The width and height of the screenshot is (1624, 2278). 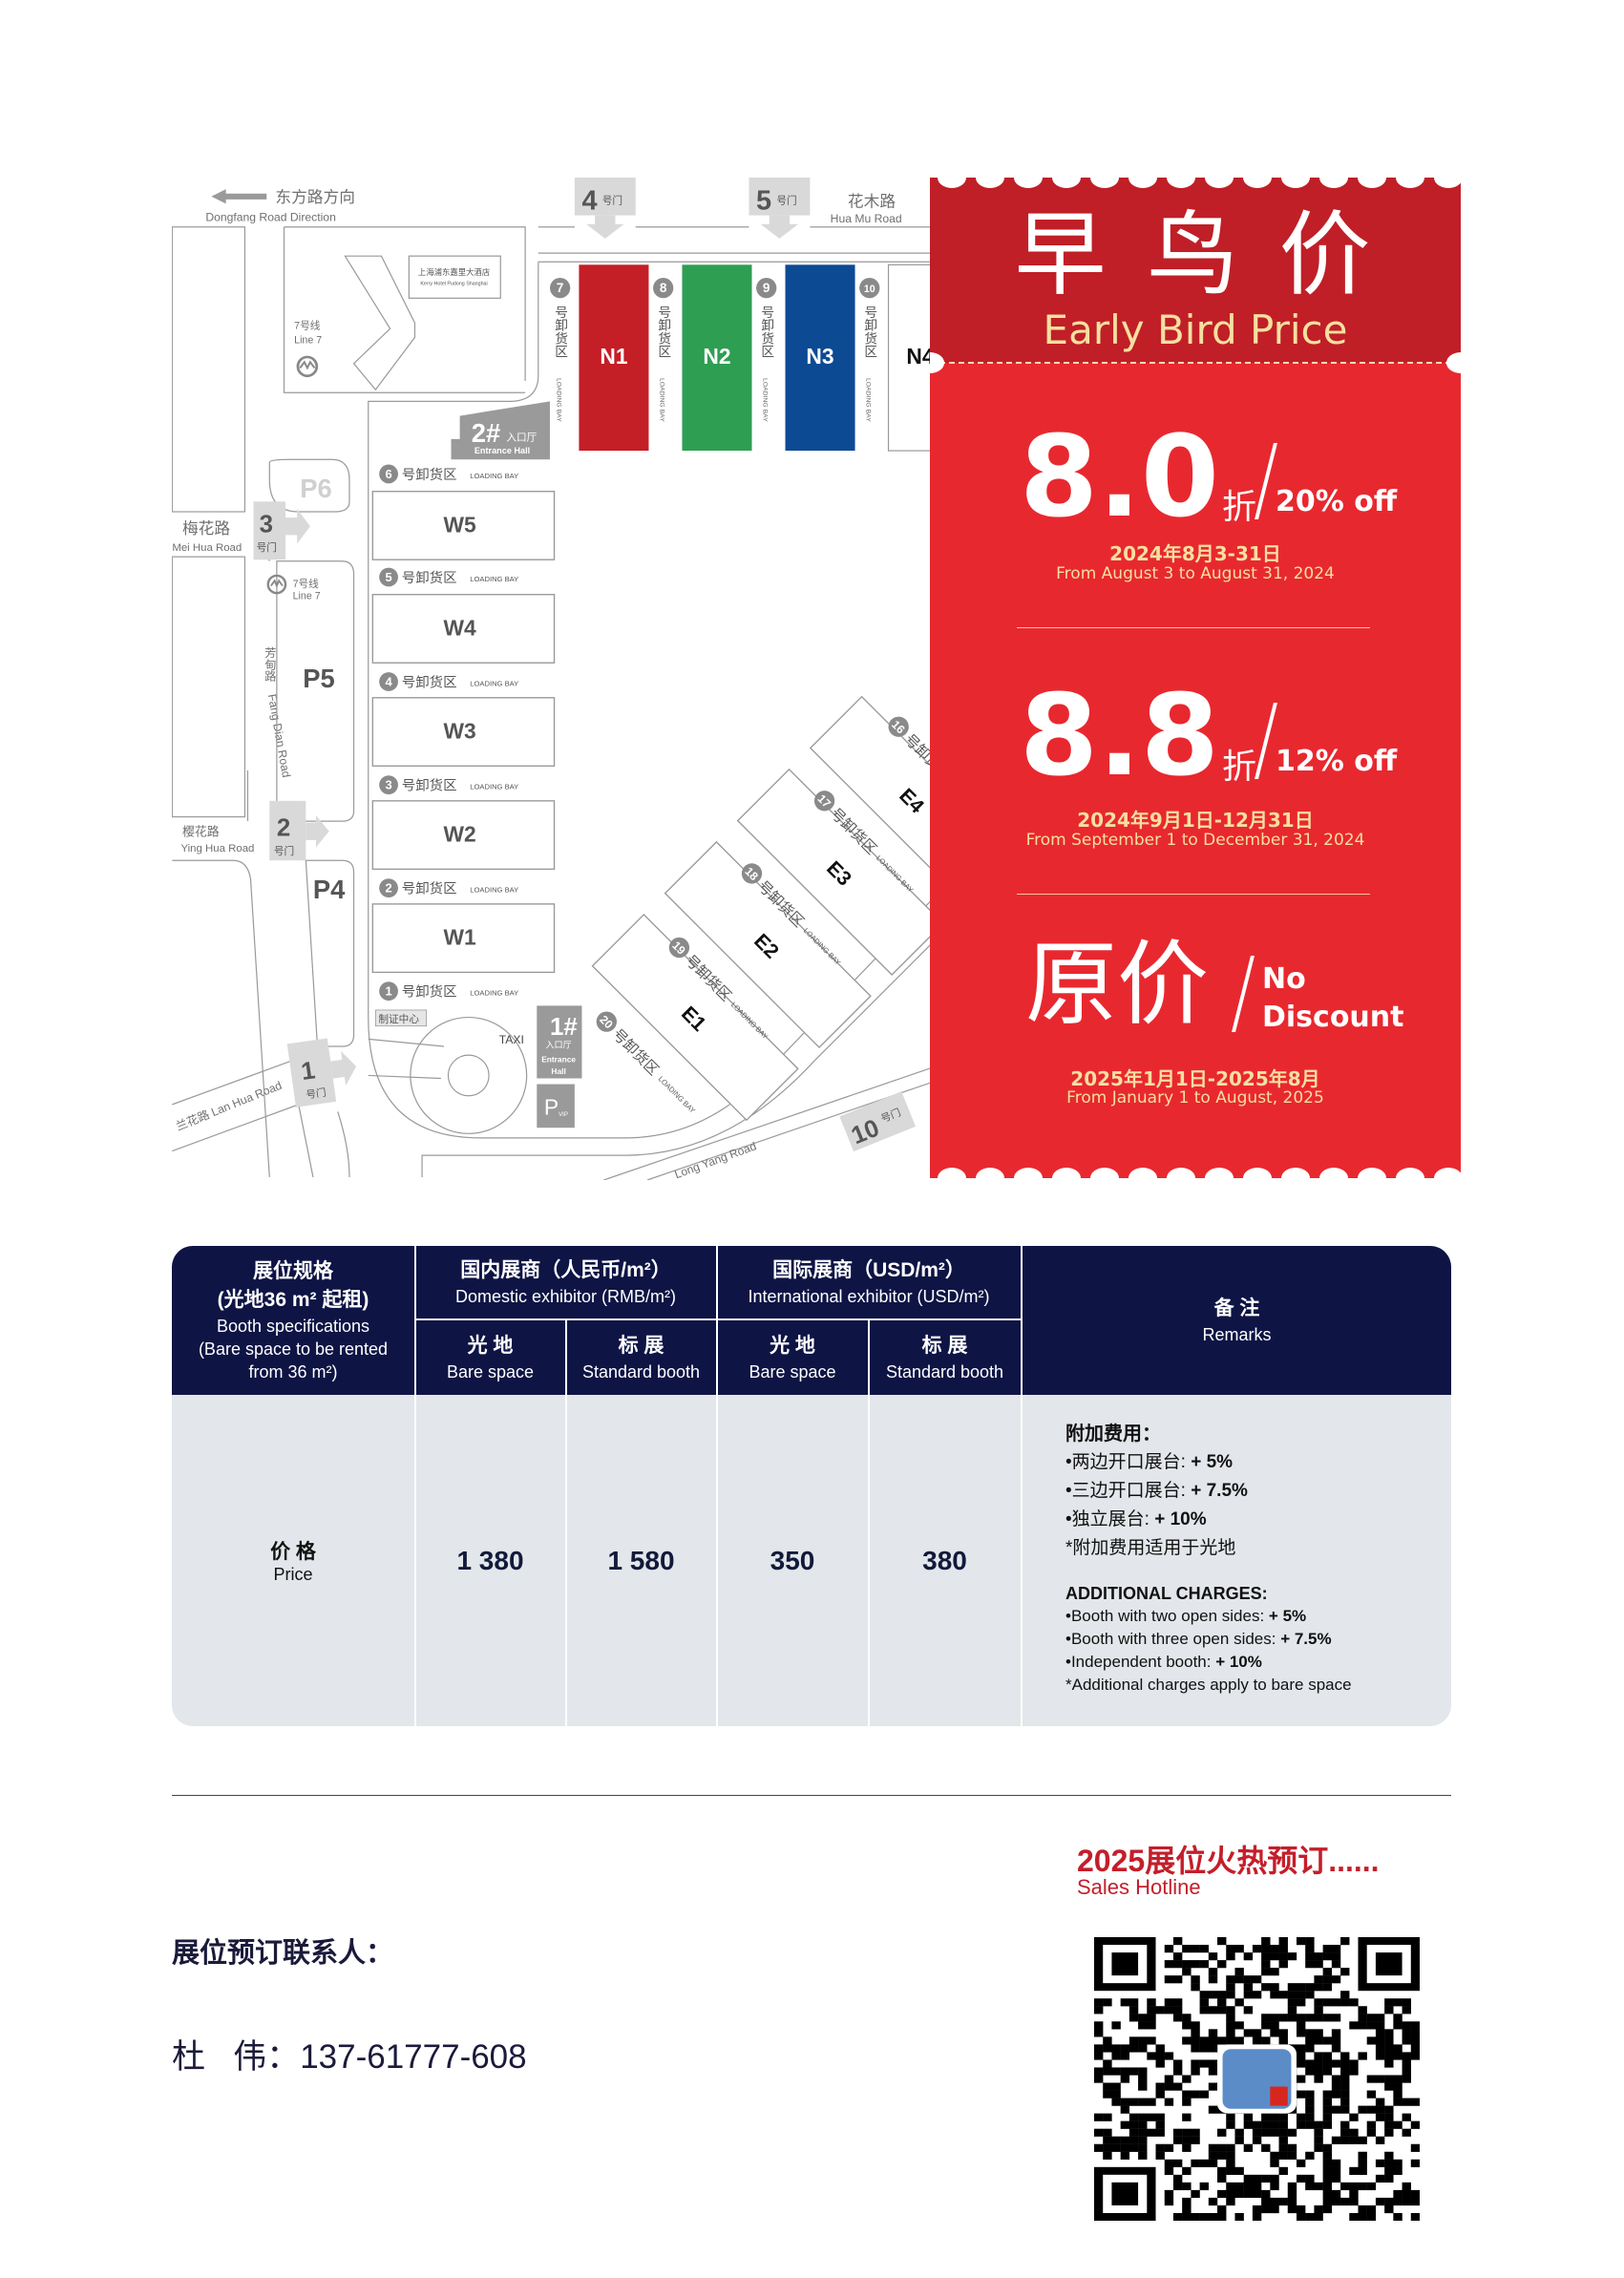 I want to click on subheader-domestic-standard: 标 展 Standard booth, so click(x=641, y=1357).